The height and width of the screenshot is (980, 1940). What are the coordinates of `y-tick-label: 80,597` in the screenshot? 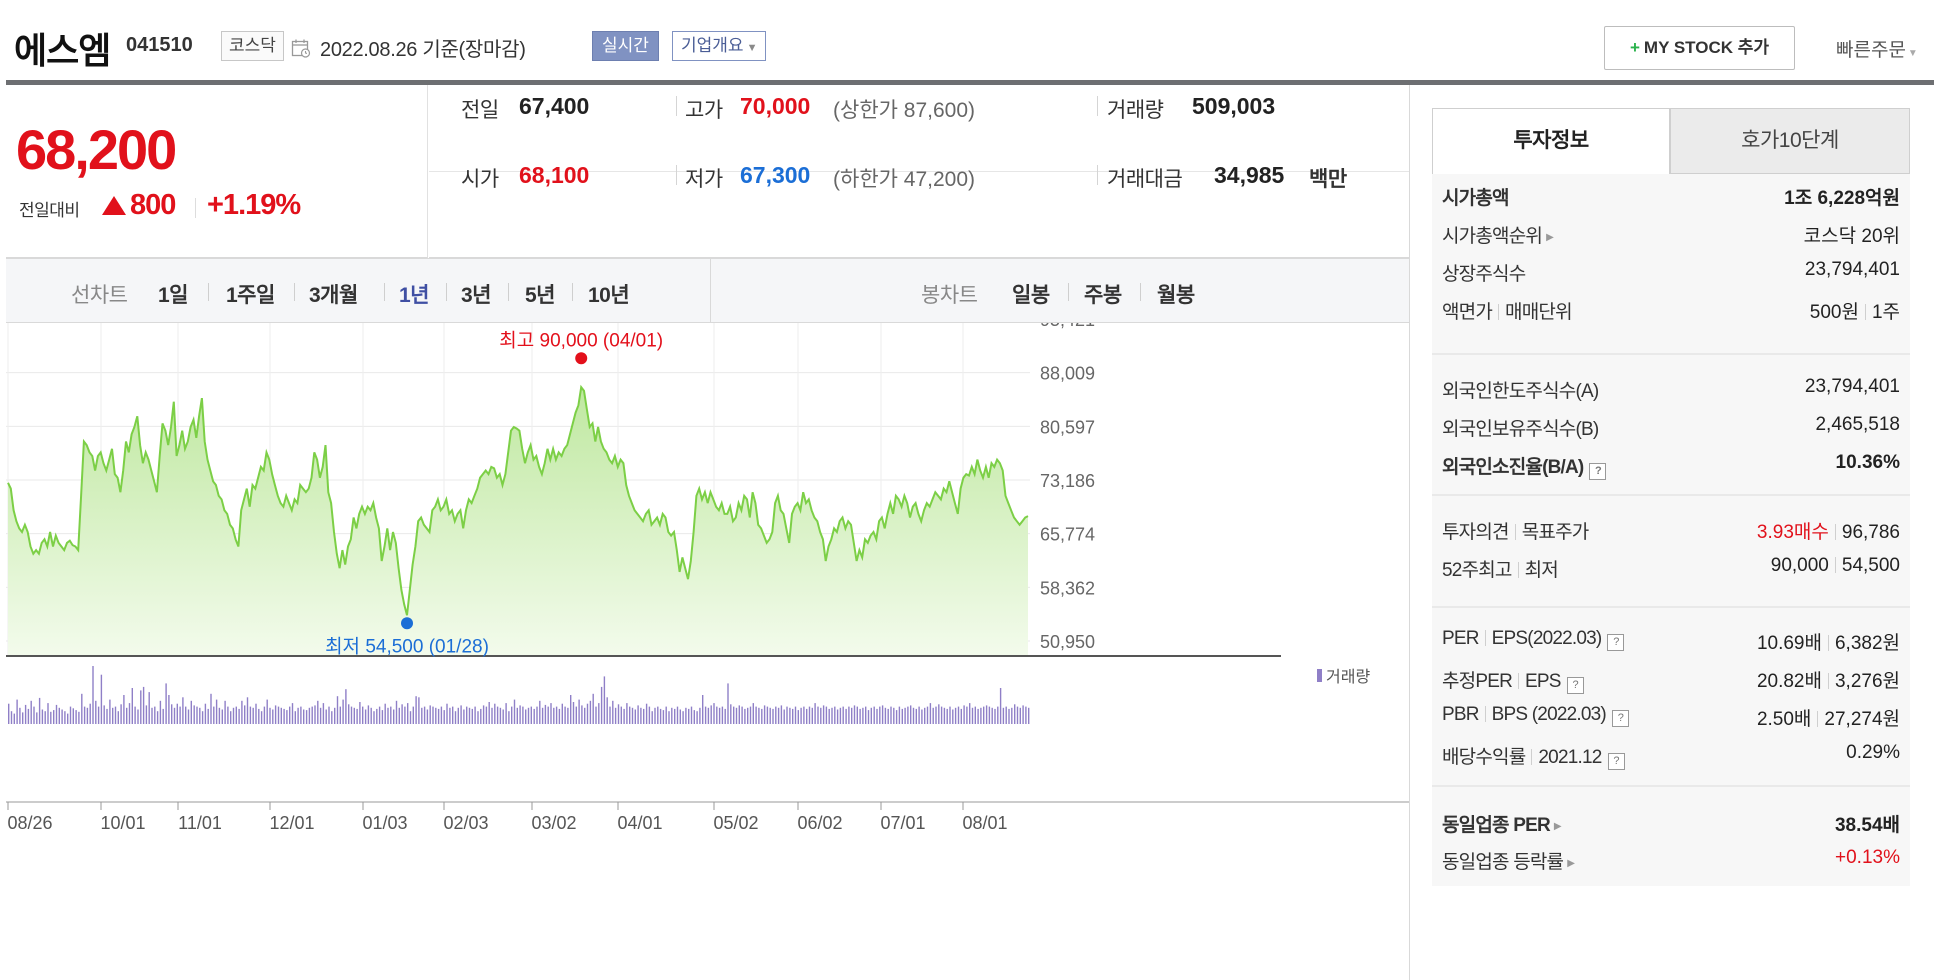 It's located at (1067, 427).